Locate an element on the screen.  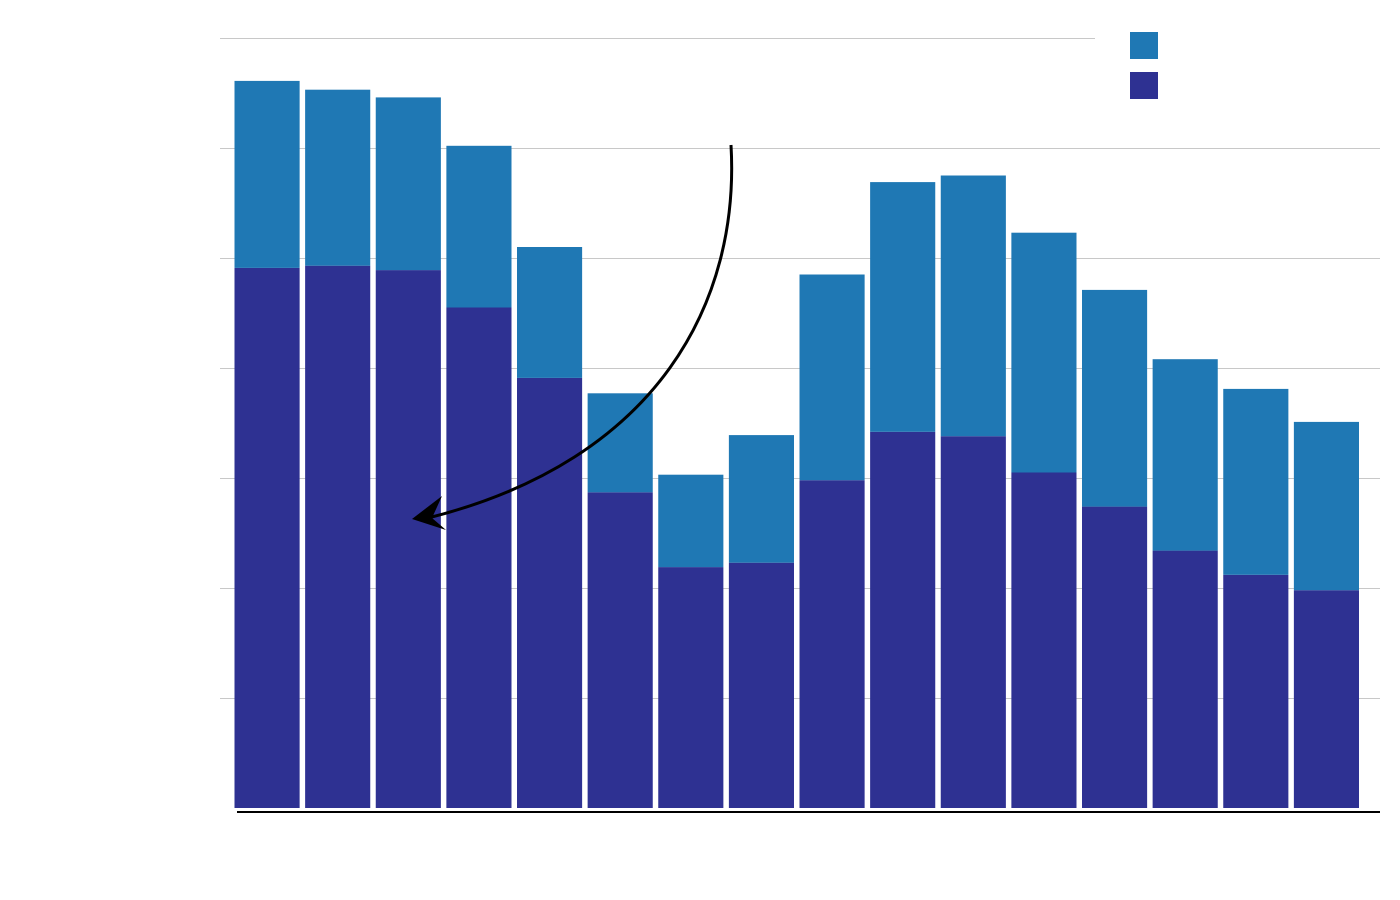
annotation-arrow is located at coordinates (573, 337).